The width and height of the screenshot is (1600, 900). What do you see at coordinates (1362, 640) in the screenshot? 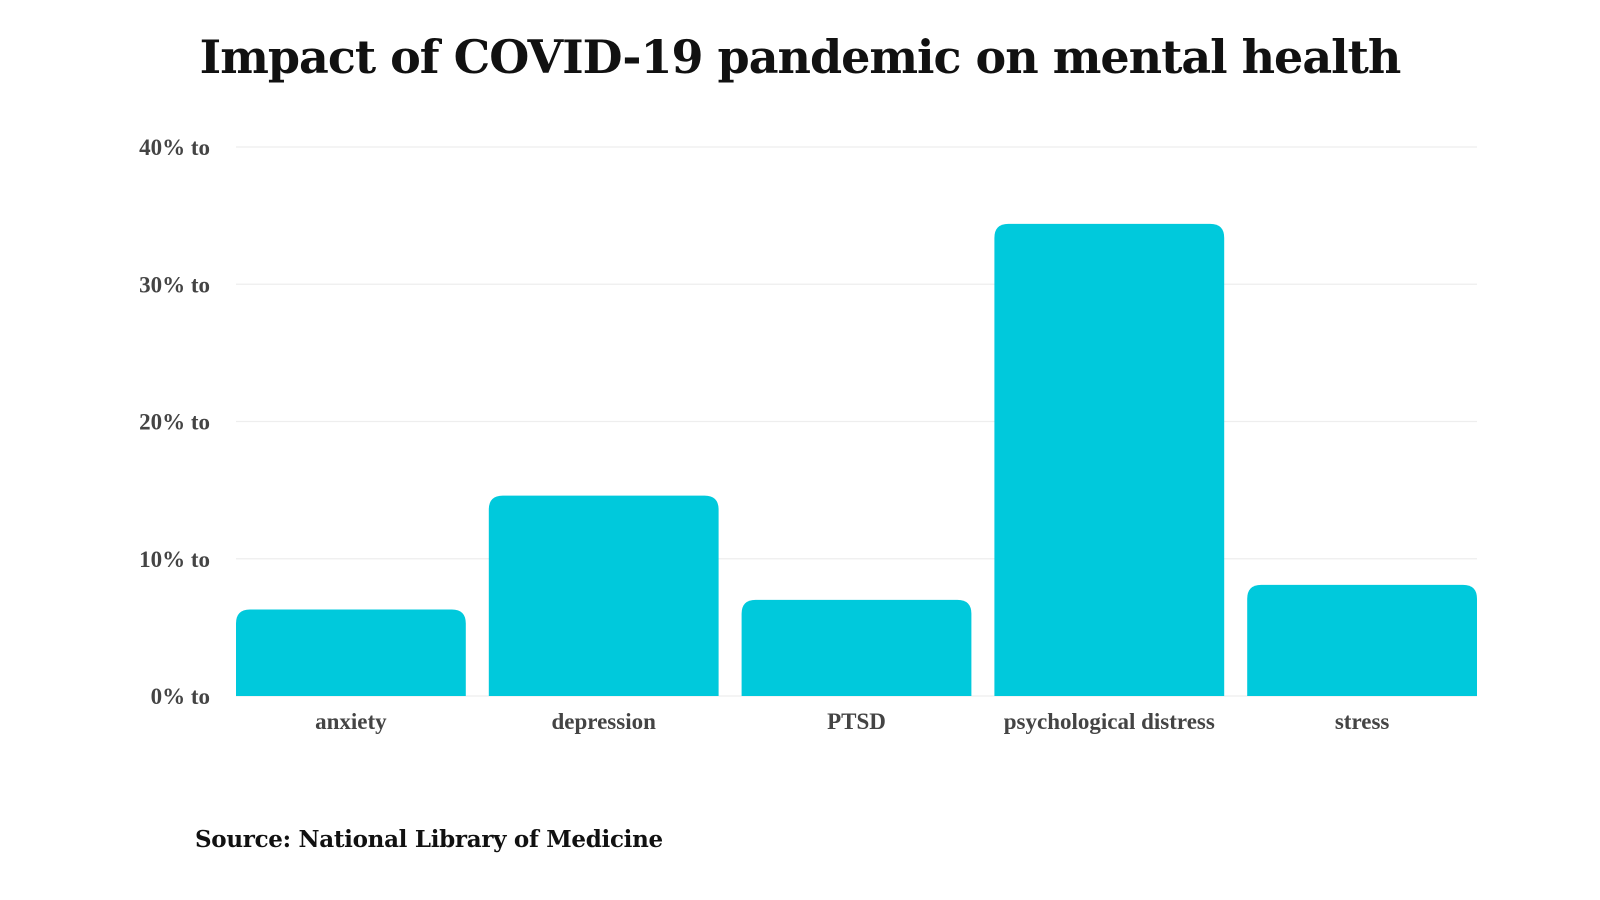
I see `bar-stress` at bounding box center [1362, 640].